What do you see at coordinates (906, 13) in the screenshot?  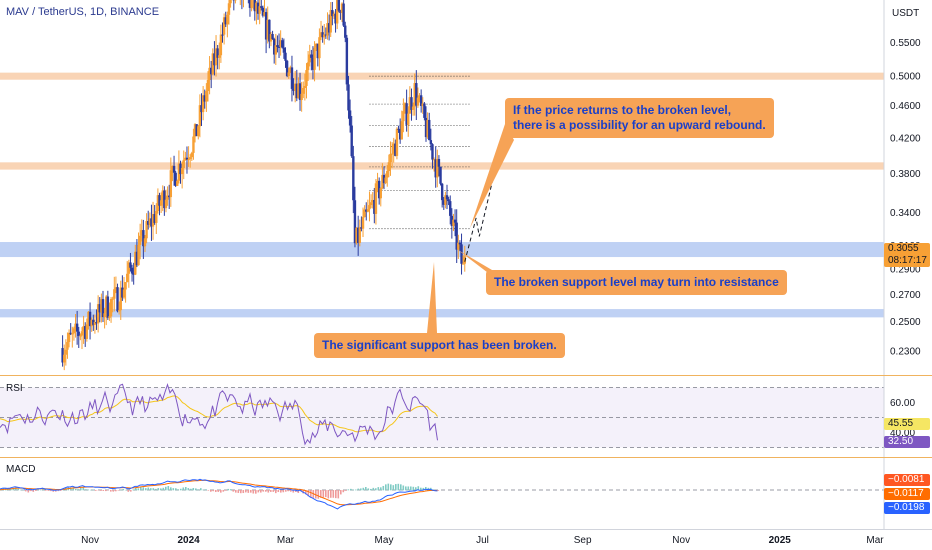 I see `currency-unit: USDT` at bounding box center [906, 13].